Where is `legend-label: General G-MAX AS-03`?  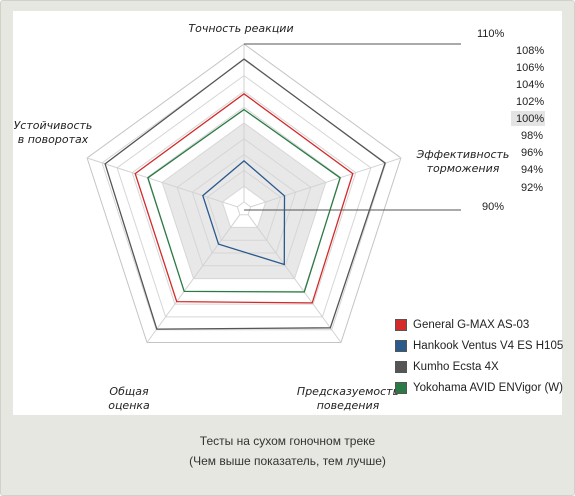 legend-label: General G-MAX AS-03 is located at coordinates (471, 324).